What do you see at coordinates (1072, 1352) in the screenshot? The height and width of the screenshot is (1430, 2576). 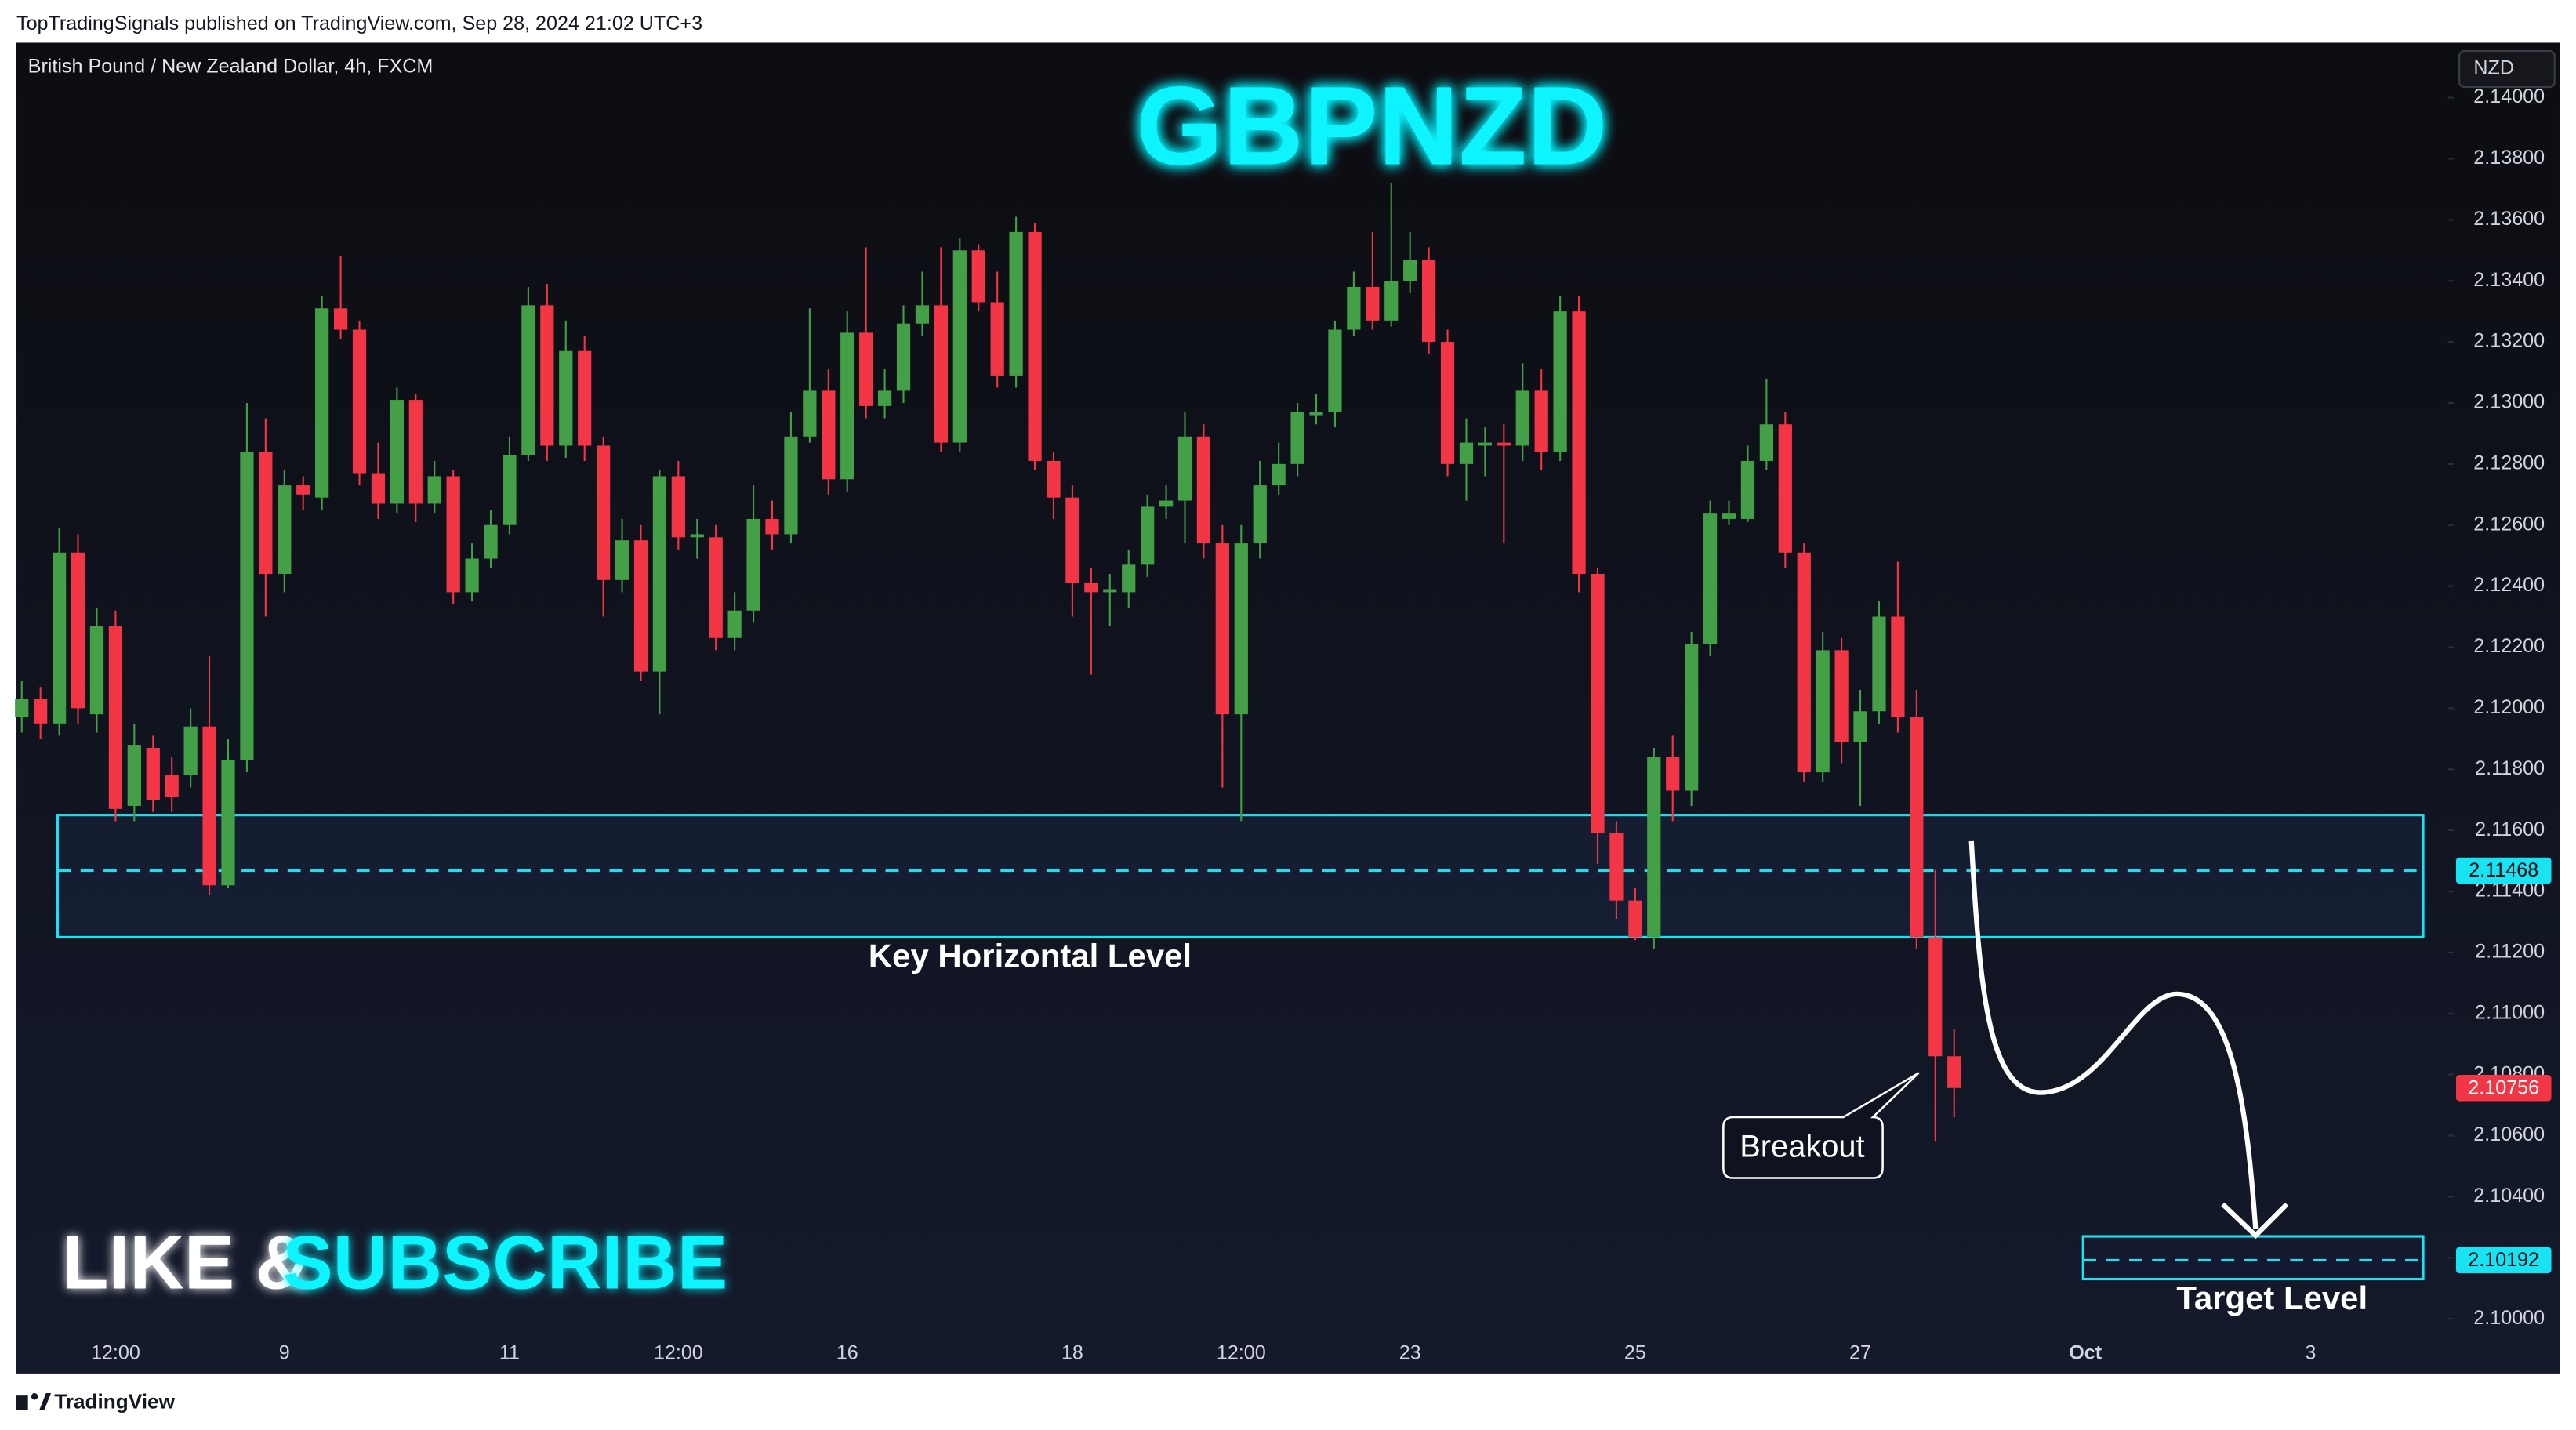 I see `x-tick-label: 18` at bounding box center [1072, 1352].